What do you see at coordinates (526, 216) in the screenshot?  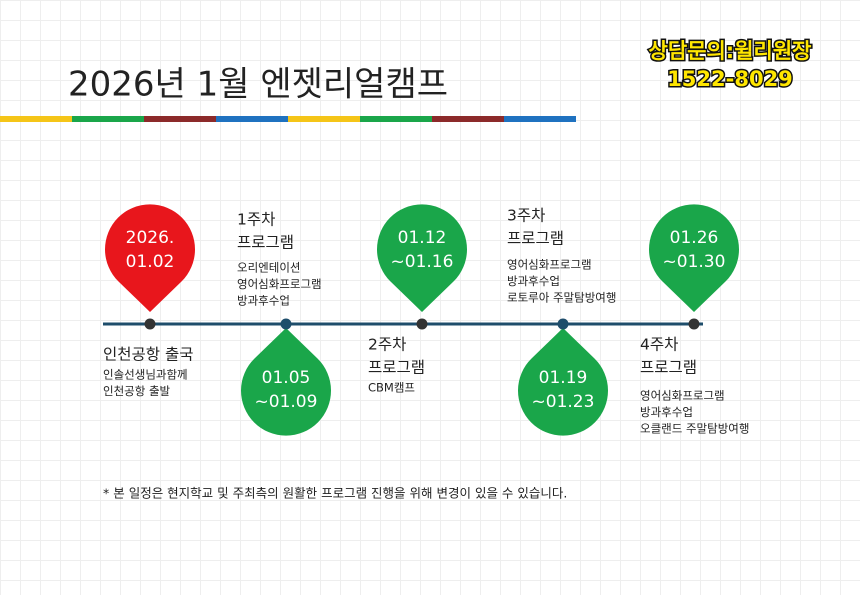 I see `milestone-heading: 3주차` at bounding box center [526, 216].